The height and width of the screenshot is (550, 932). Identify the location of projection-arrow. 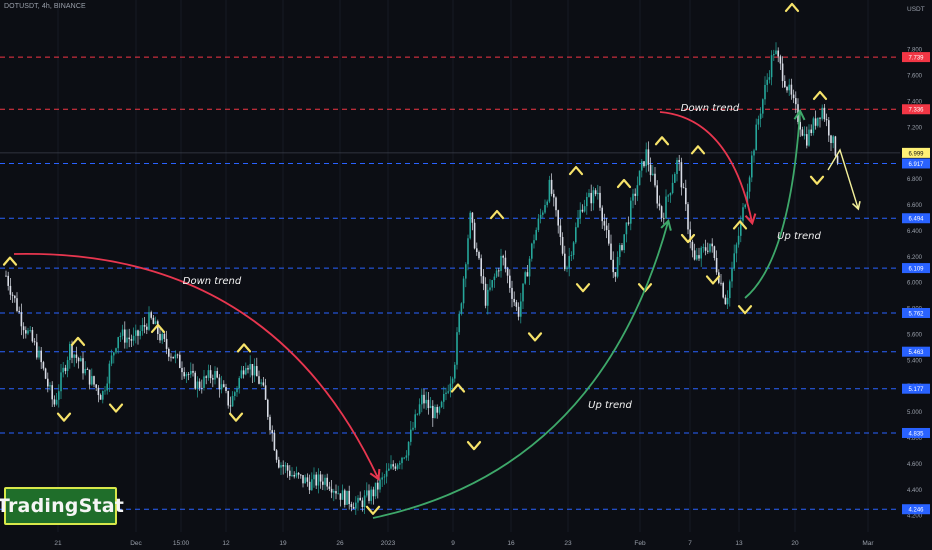
(844, 179).